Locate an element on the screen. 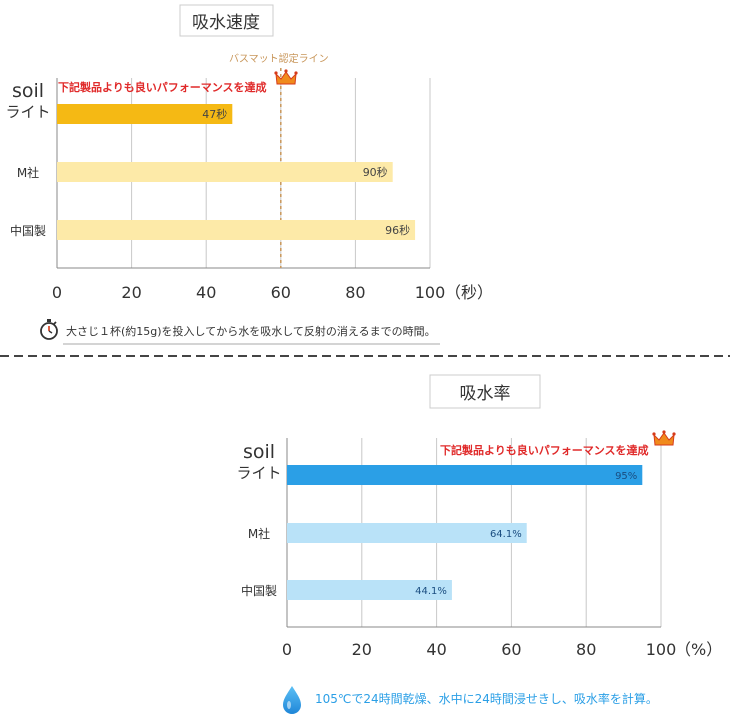 The image size is (730, 725). chart1-title: 吸水速度 is located at coordinates (226, 23).